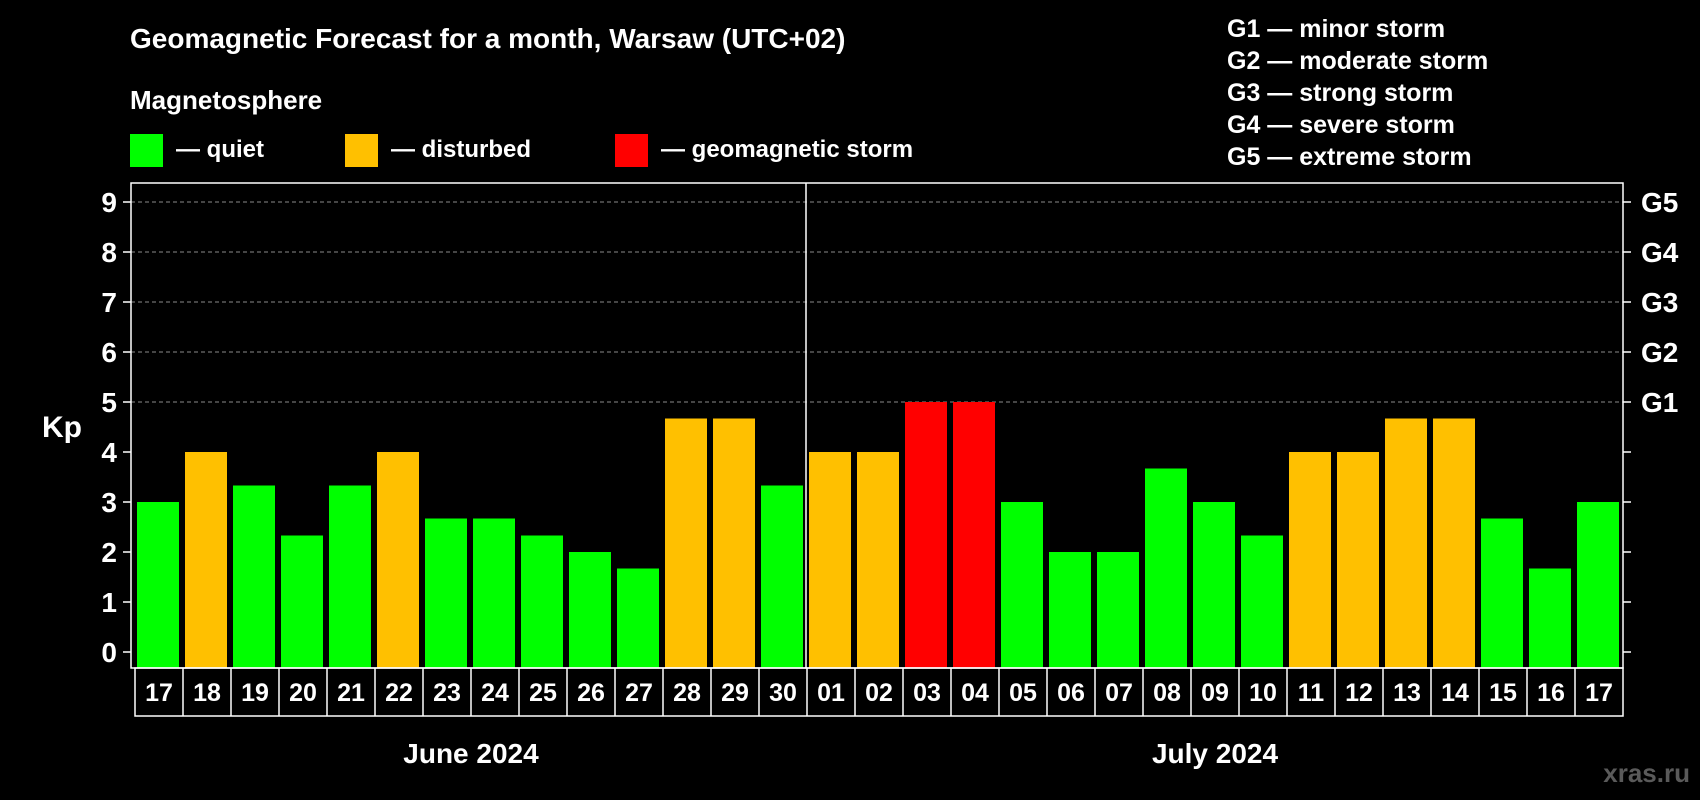  Describe the element at coordinates (975, 693) in the screenshot. I see `date-label-18: 04` at that location.